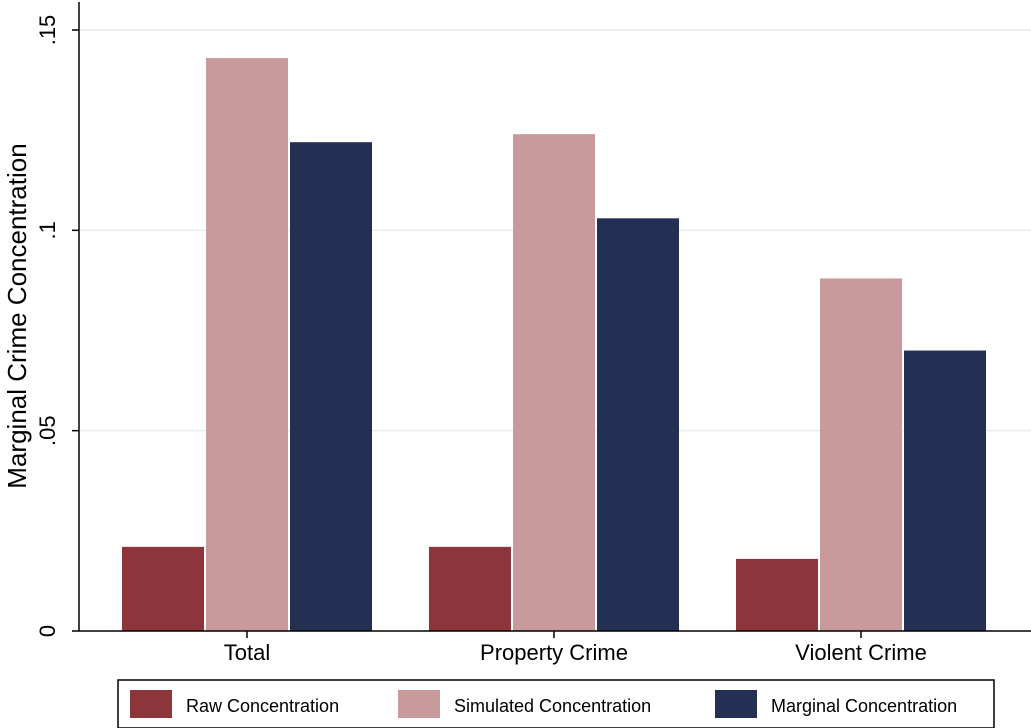 This screenshot has width=1031, height=728. Describe the element at coordinates (47, 230) in the screenshot. I see `y-tick-label: .1` at that location.